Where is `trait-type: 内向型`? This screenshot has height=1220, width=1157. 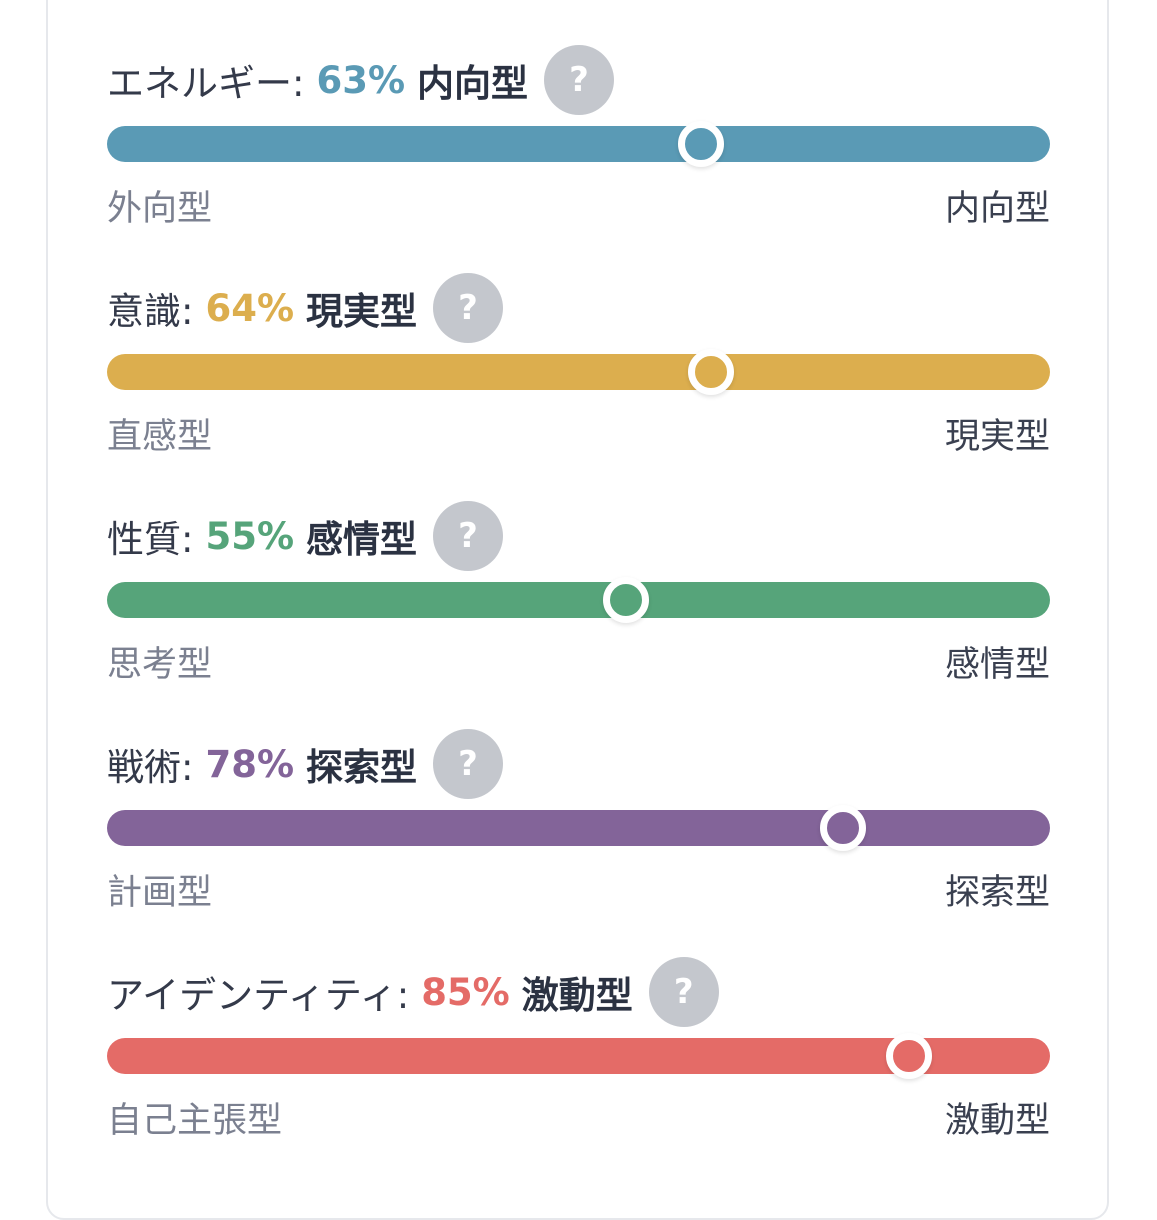
trait-type: 内向型 is located at coordinates (473, 83).